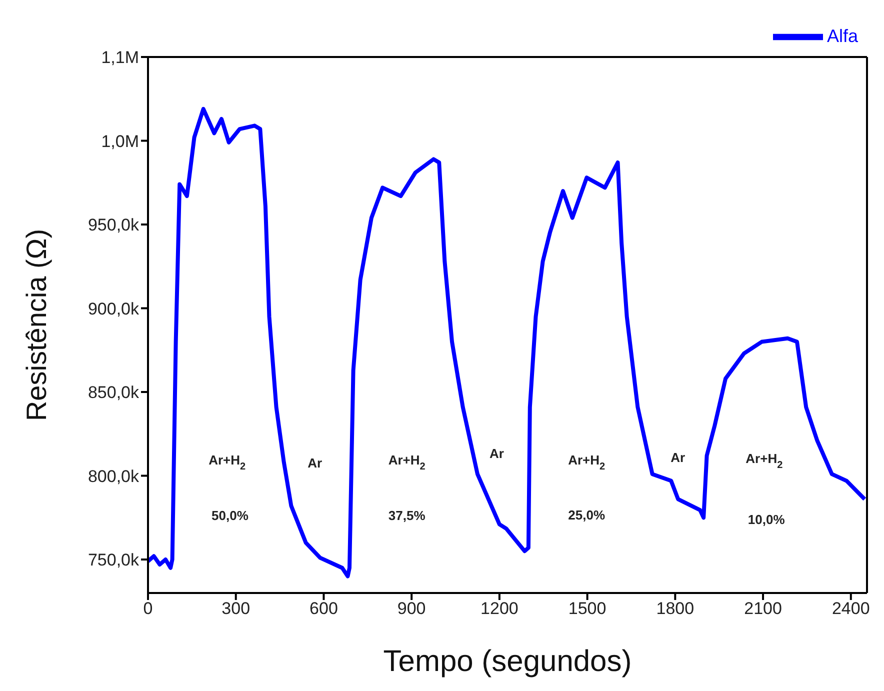 This screenshot has height=691, width=884. I want to click on x-tick-label: 600, so click(324, 608).